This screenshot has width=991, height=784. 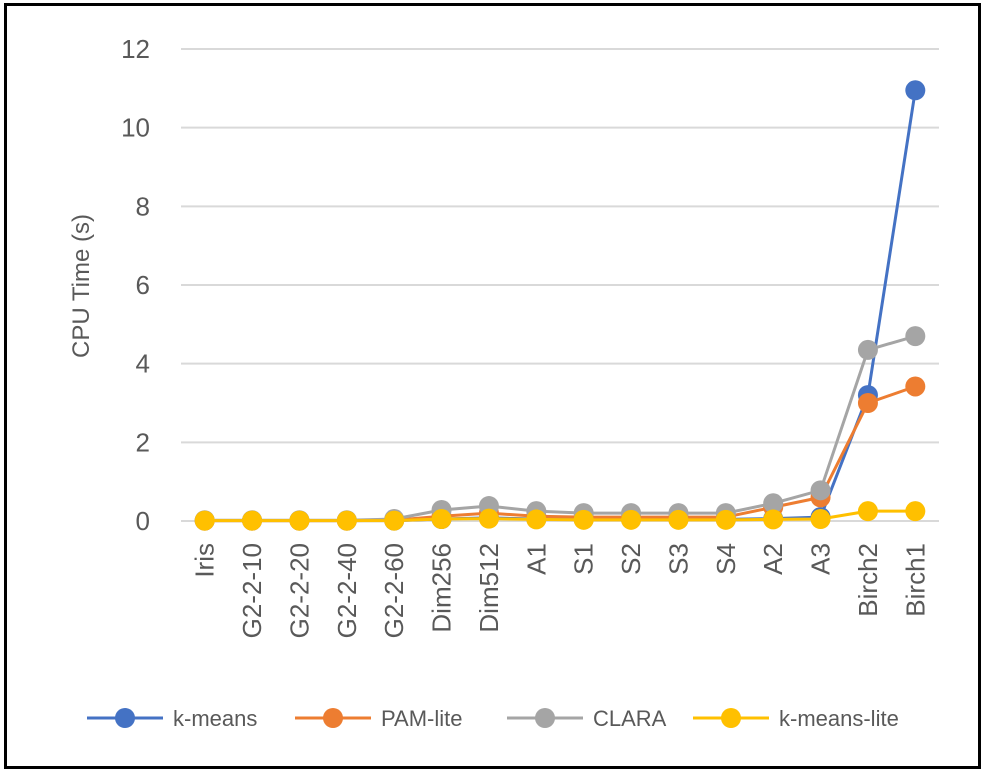 I want to click on legend-item: PAM-lite, so click(x=379, y=718).